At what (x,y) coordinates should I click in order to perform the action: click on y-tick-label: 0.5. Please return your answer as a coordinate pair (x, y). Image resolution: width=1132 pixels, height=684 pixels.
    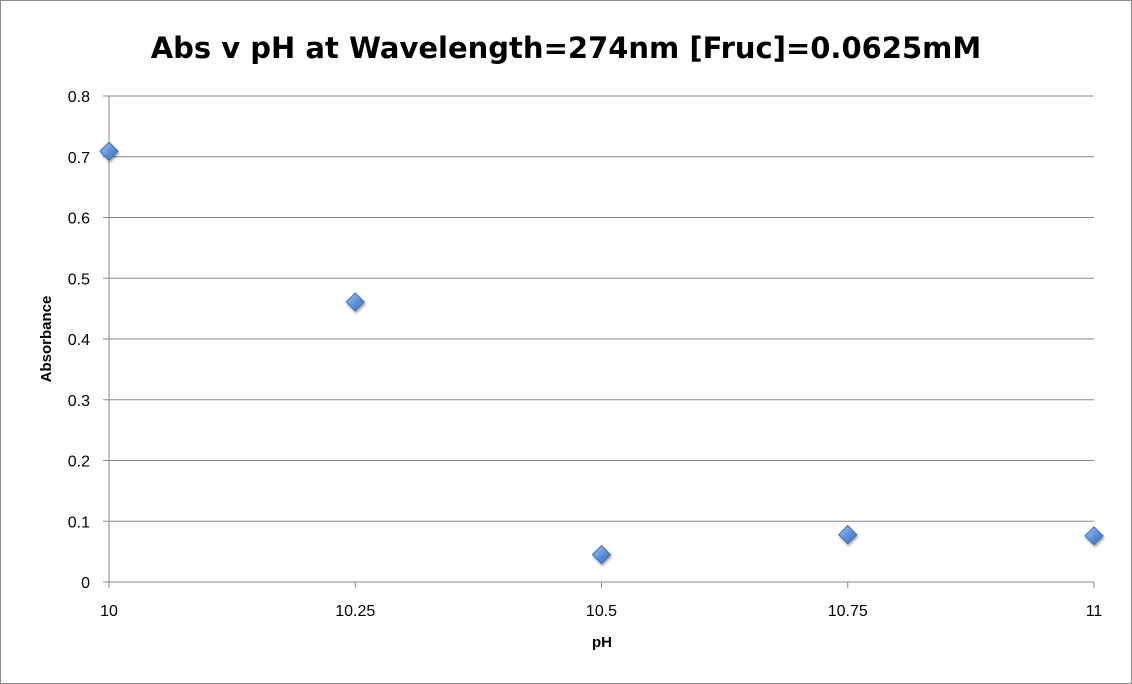
    Looking at the image, I should click on (79, 279).